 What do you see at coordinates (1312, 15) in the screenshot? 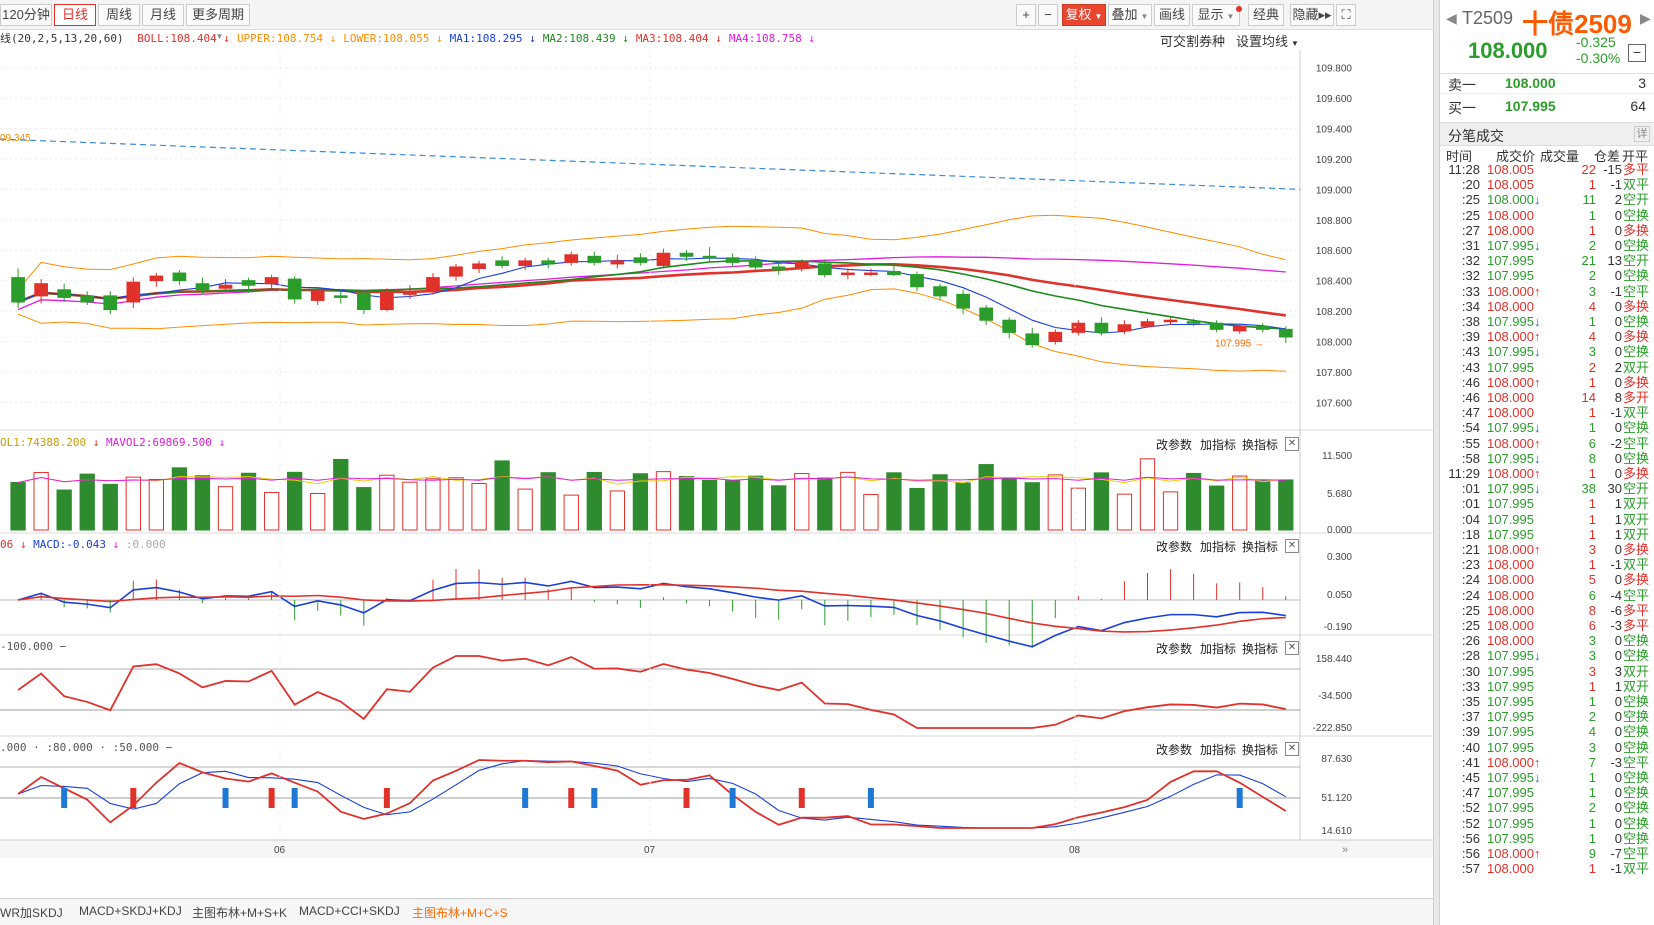
I see `hide-button: 隐藏▸▸` at bounding box center [1312, 15].